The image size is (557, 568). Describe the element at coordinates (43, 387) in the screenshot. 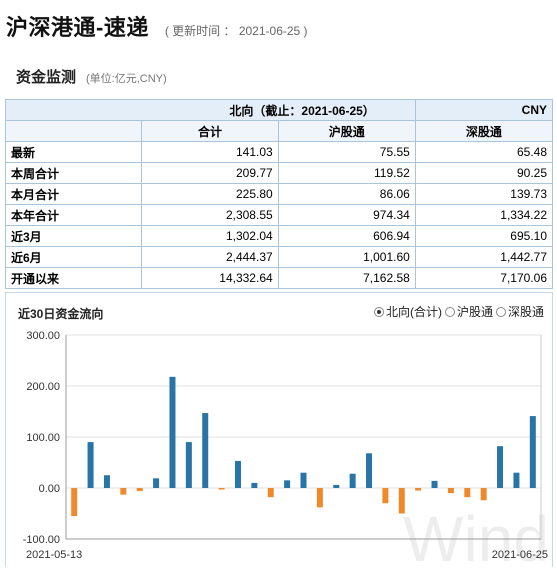

I see `y-tick-label: 200.00` at that location.